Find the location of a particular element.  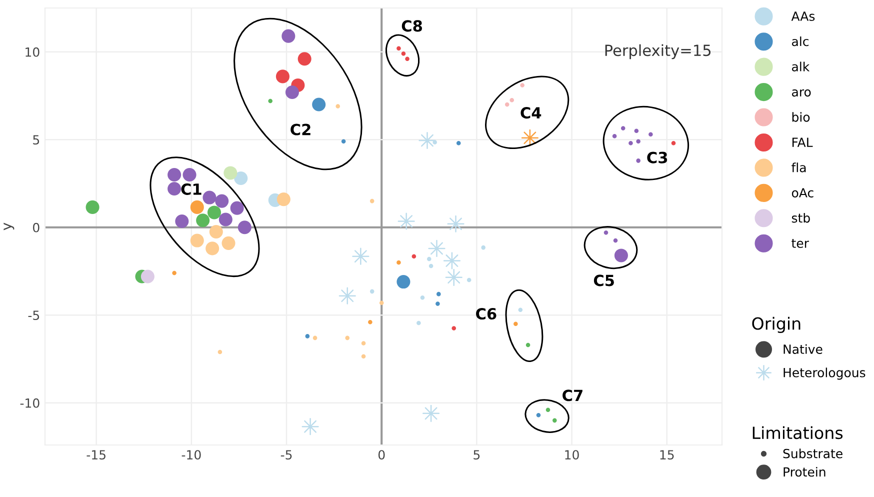

legend-label: aro is located at coordinates (801, 93).